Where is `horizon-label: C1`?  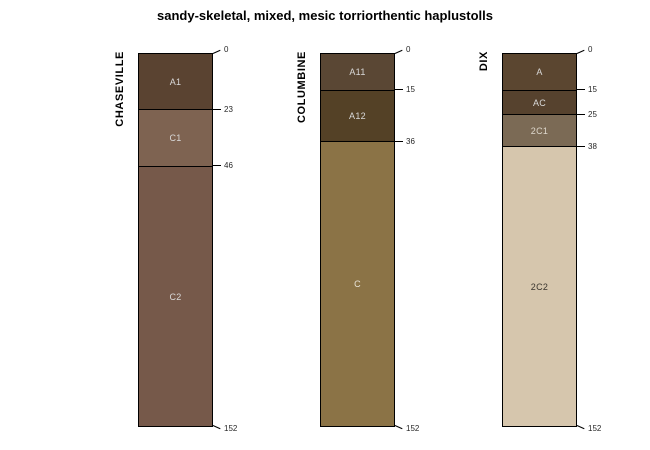 horizon-label: C1 is located at coordinates (175, 138).